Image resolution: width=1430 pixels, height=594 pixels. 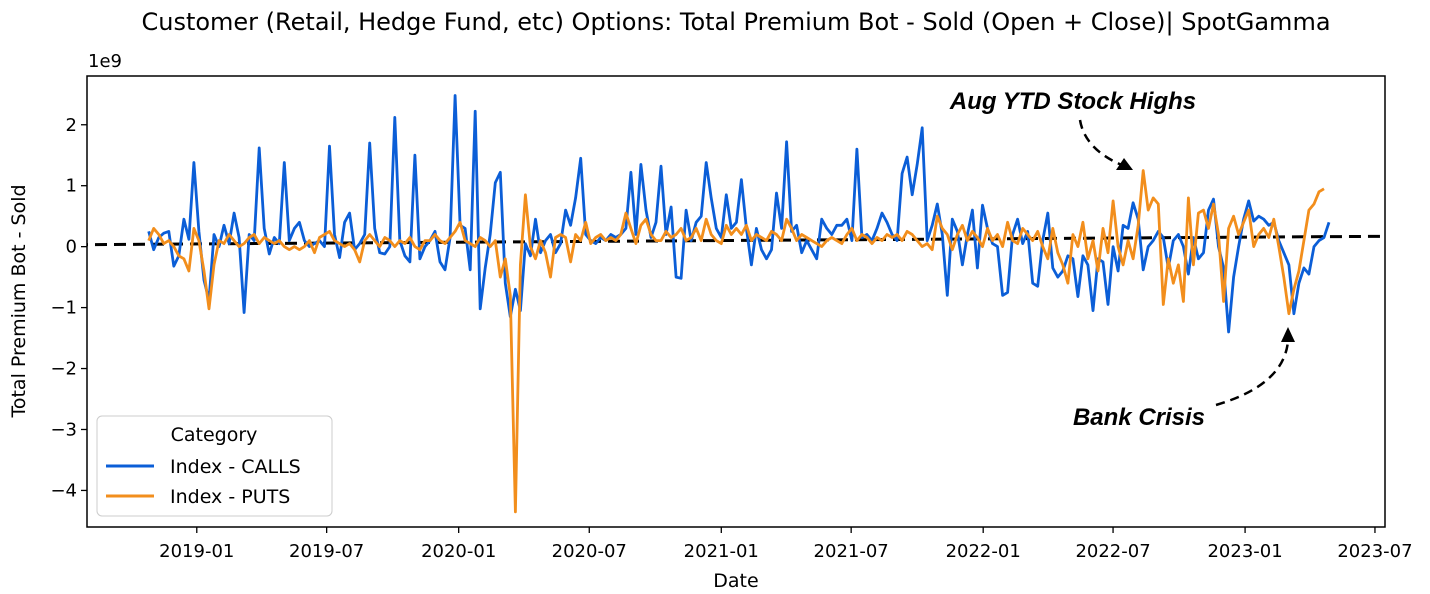 I want to click on x-tick-label: 2021-01, so click(x=721, y=551).